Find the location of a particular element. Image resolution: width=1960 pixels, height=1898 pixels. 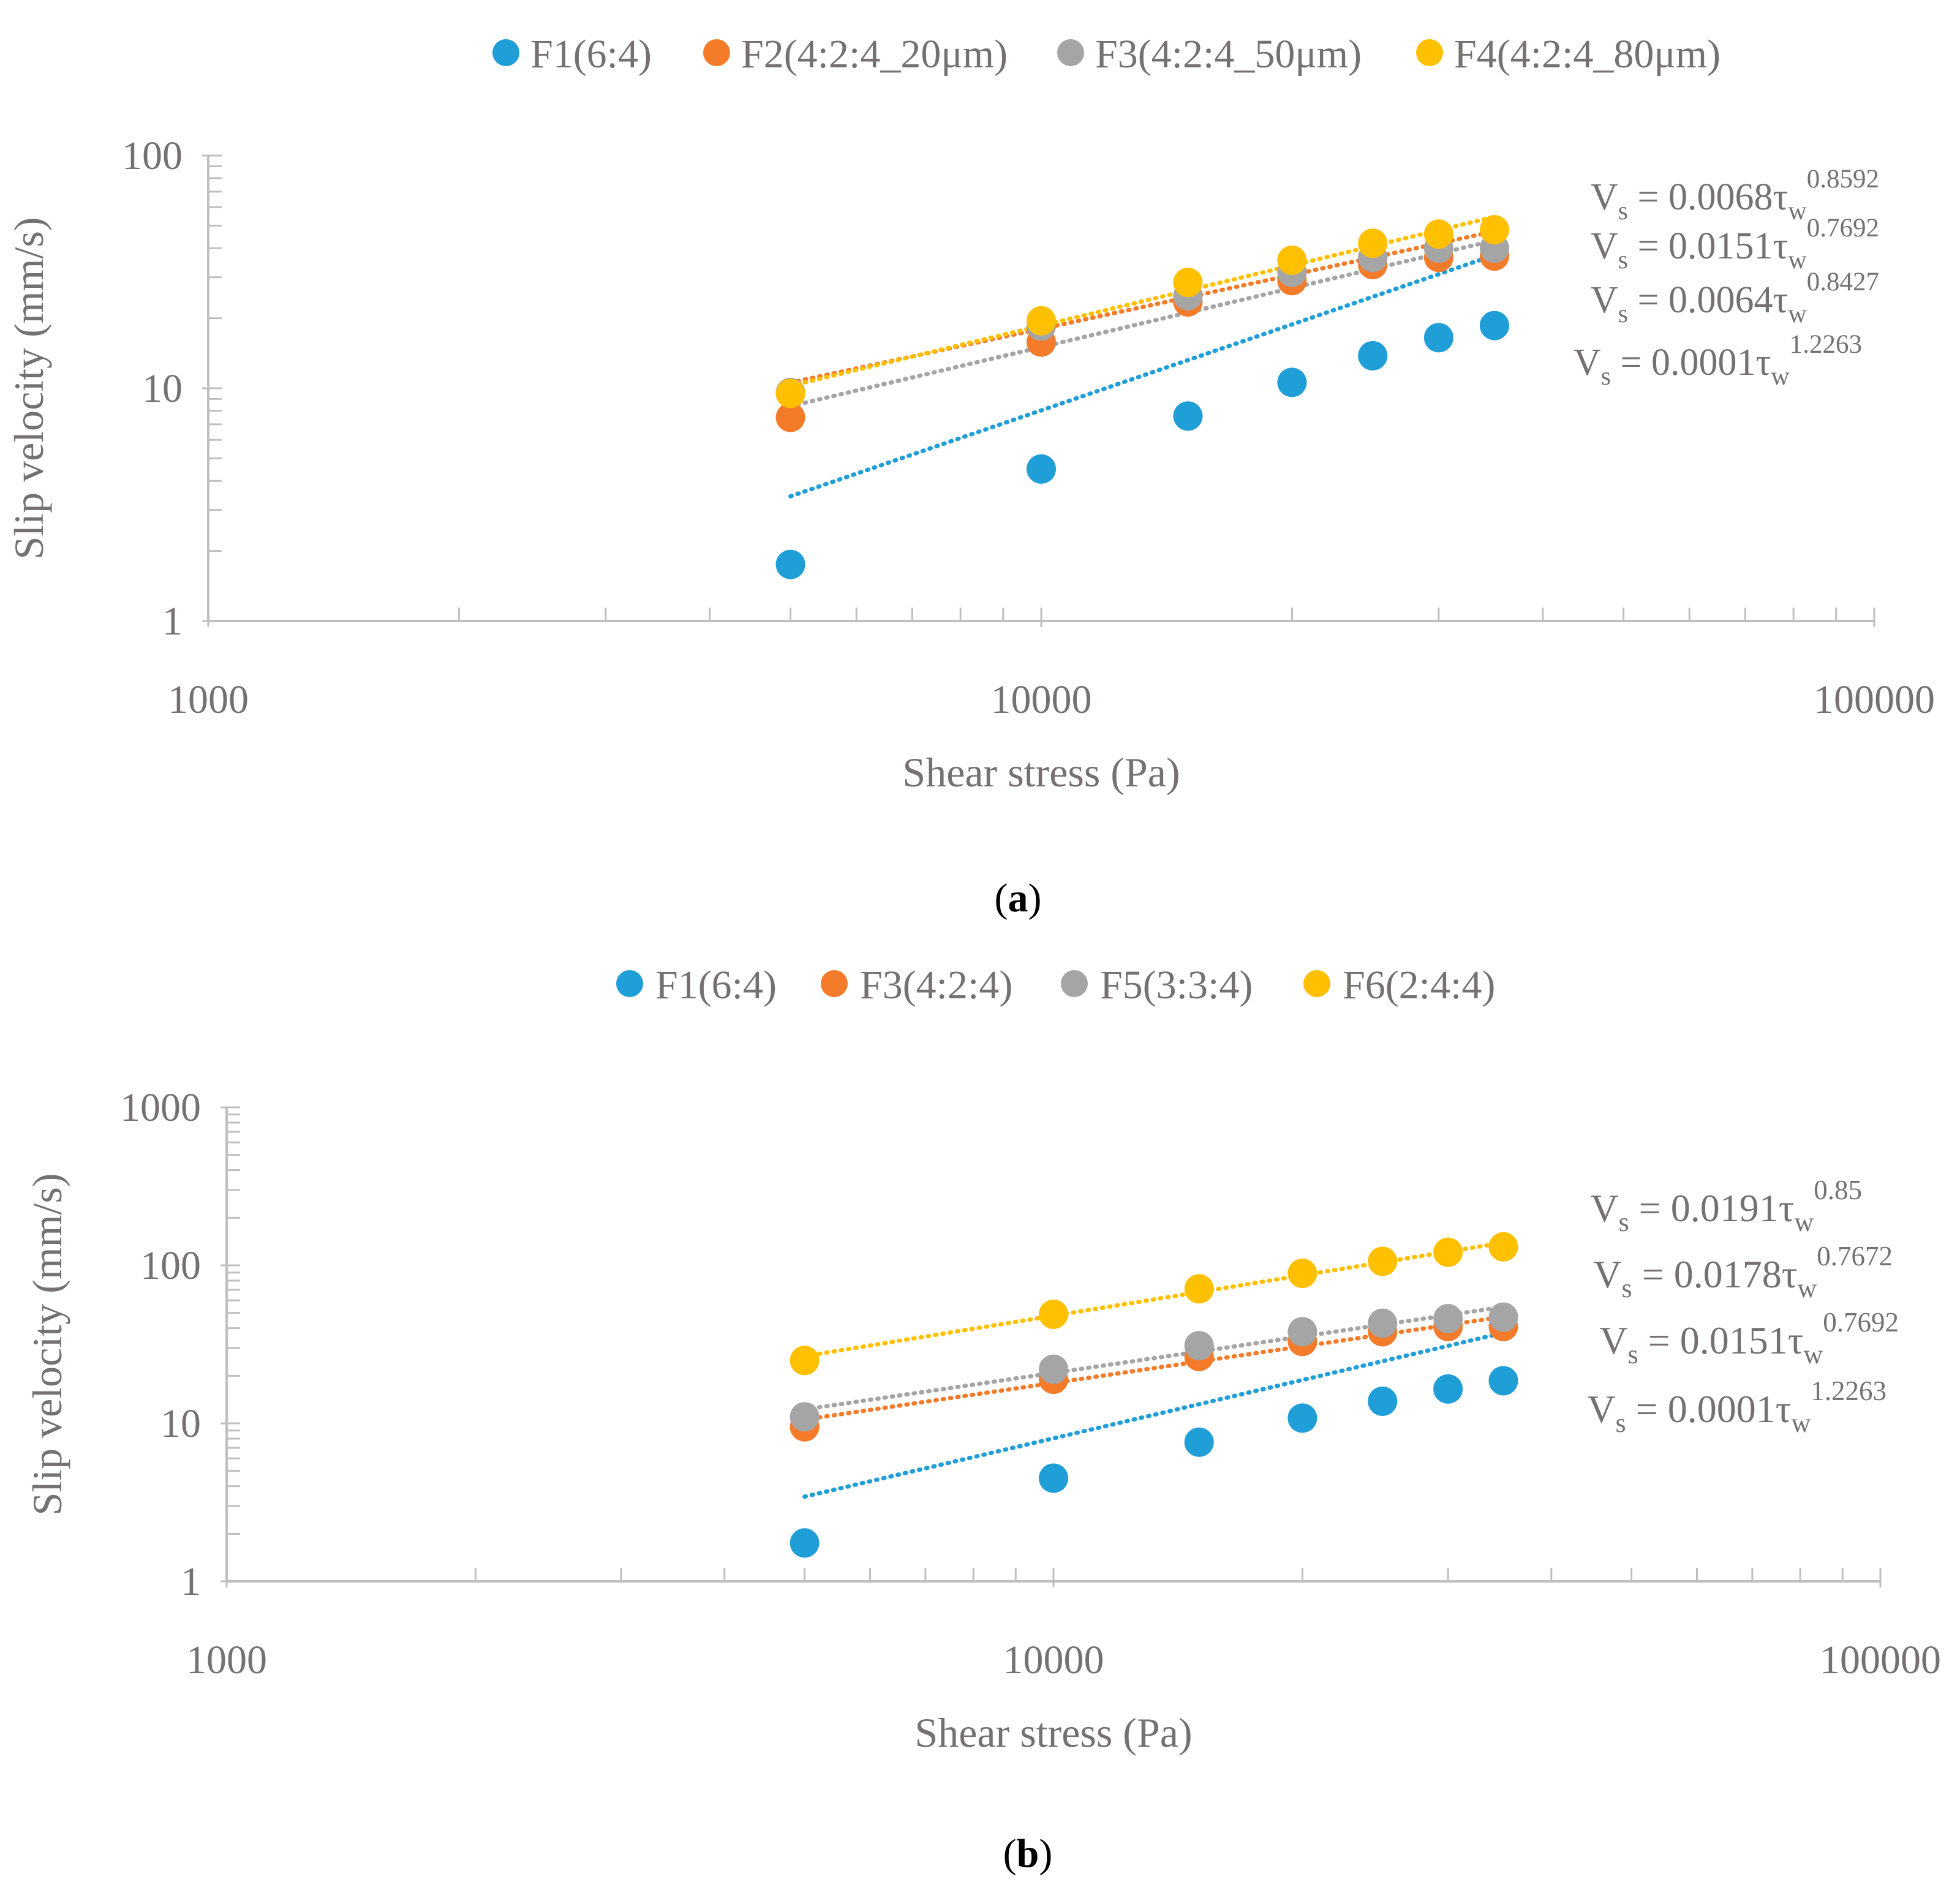

panel-caption: (b) is located at coordinates (1028, 1853).